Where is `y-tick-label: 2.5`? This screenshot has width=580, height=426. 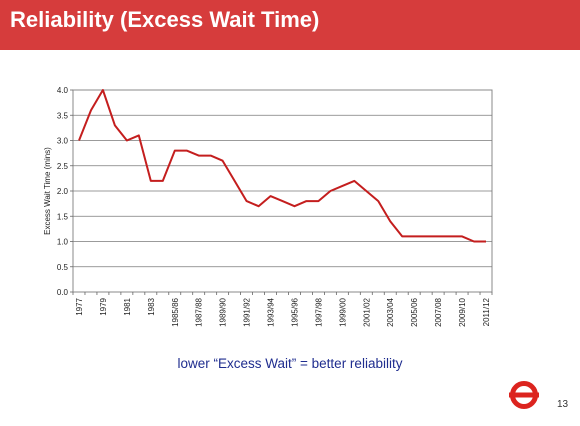 y-tick-label: 2.5 is located at coordinates (63, 166).